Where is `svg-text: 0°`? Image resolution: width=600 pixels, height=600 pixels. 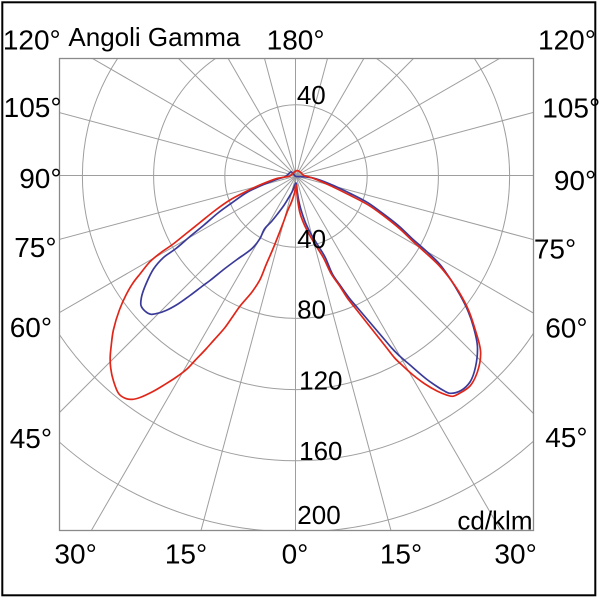 svg-text: 0° is located at coordinates (295, 554).